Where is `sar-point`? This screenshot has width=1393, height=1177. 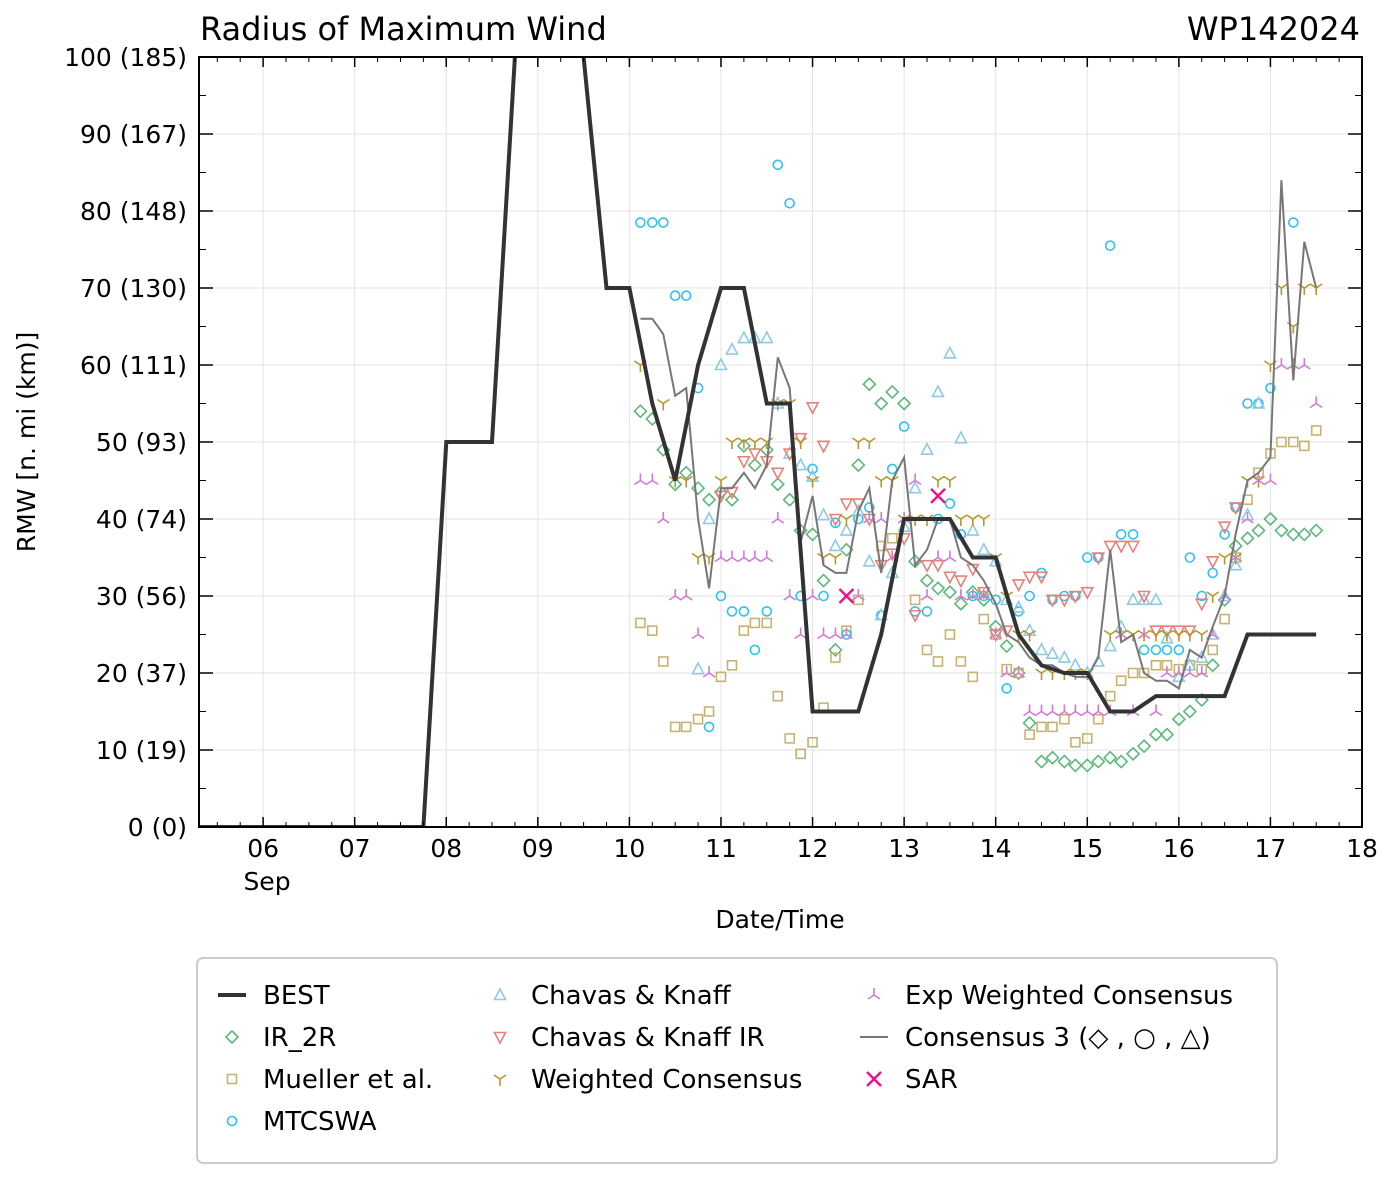
sar-point is located at coordinates (938, 496).